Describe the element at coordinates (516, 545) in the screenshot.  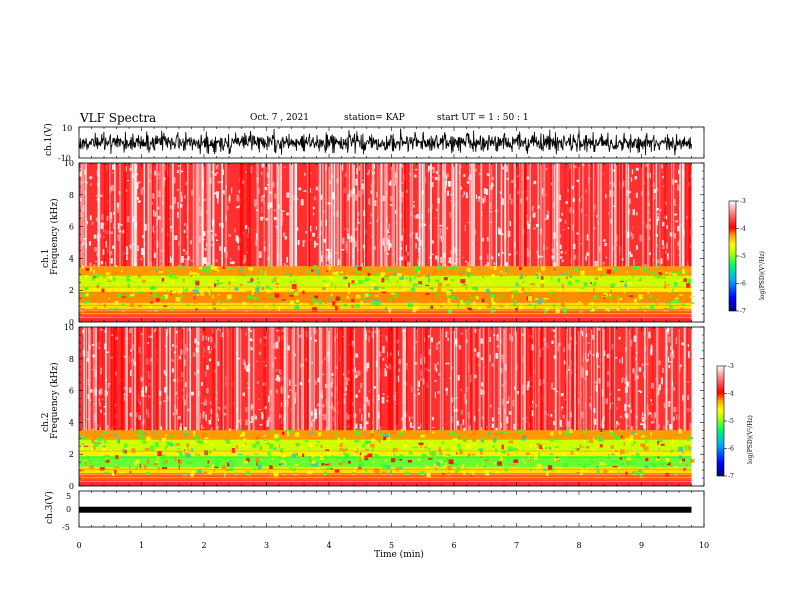
I see `time-tick-label: 7` at that location.